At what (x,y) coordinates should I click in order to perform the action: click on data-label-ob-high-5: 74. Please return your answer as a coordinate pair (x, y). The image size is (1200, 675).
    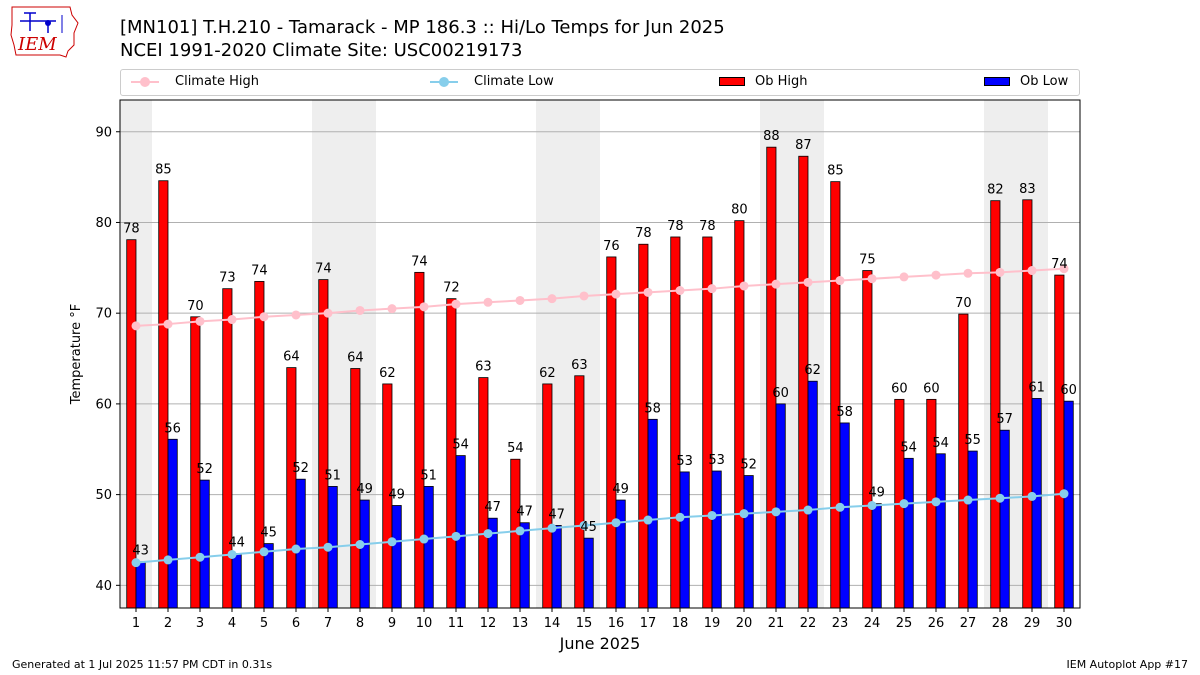
    Looking at the image, I should click on (259, 270).